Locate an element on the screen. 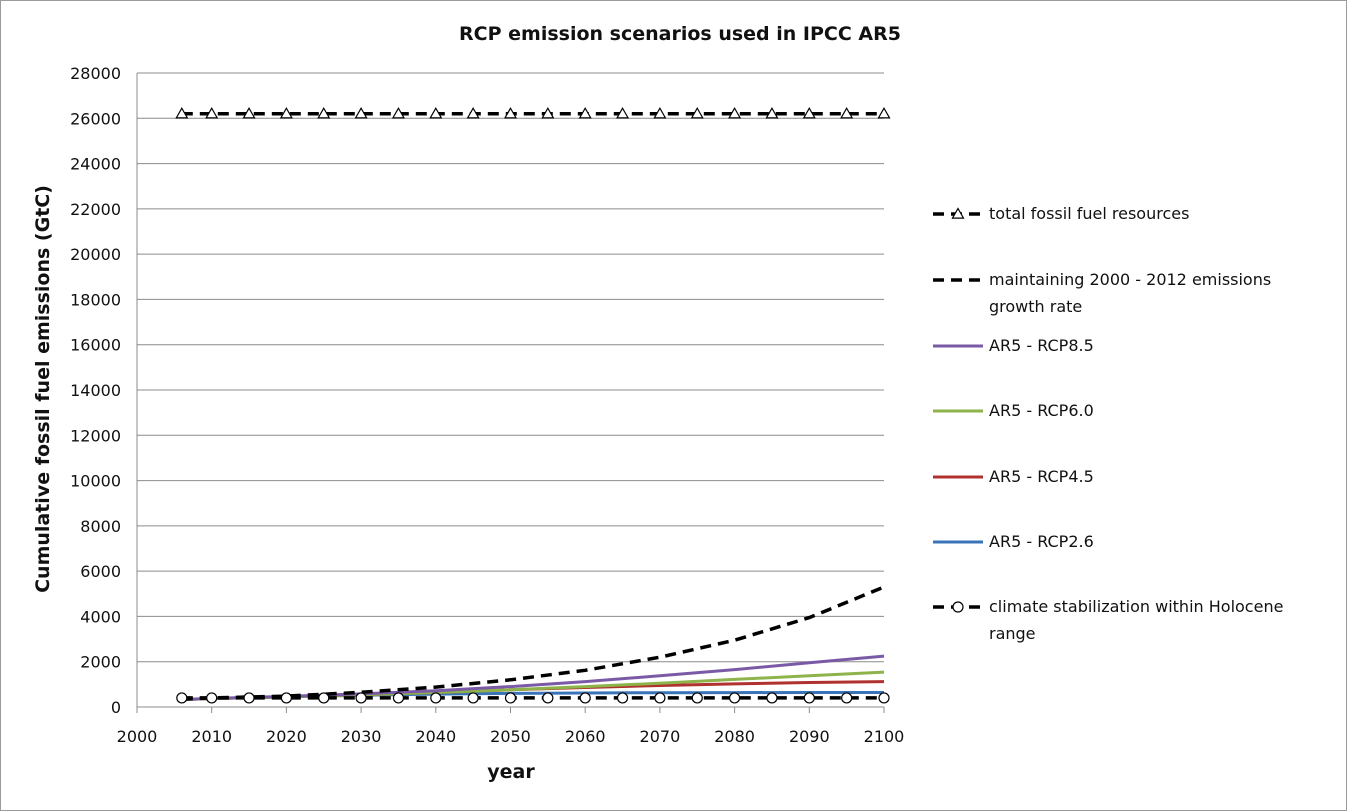  legend-label: AR5 - RCP2.6 is located at coordinates (1041, 541).